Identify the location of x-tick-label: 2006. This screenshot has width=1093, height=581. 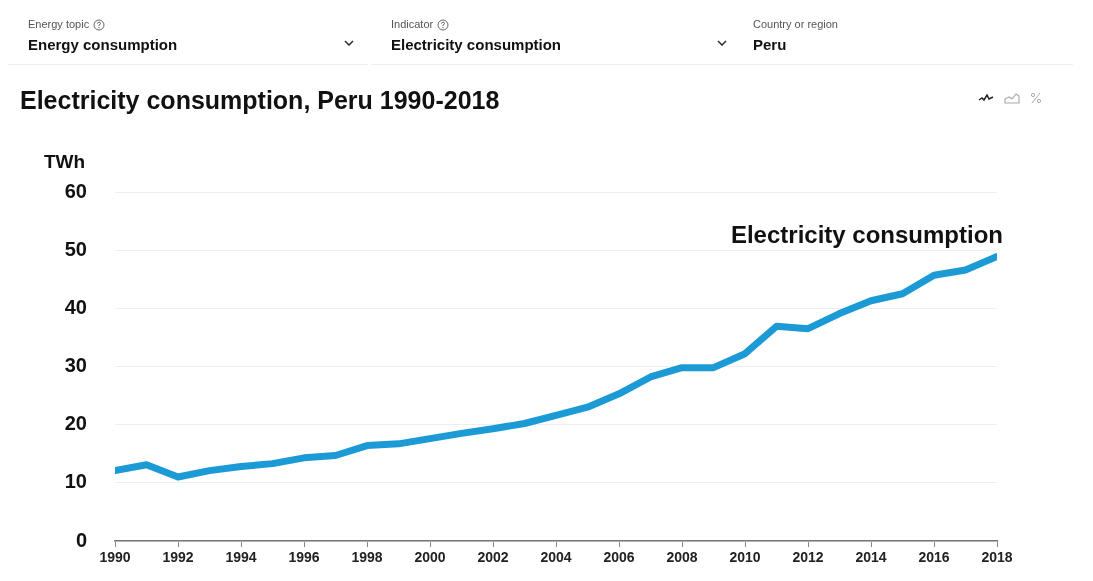
(619, 557).